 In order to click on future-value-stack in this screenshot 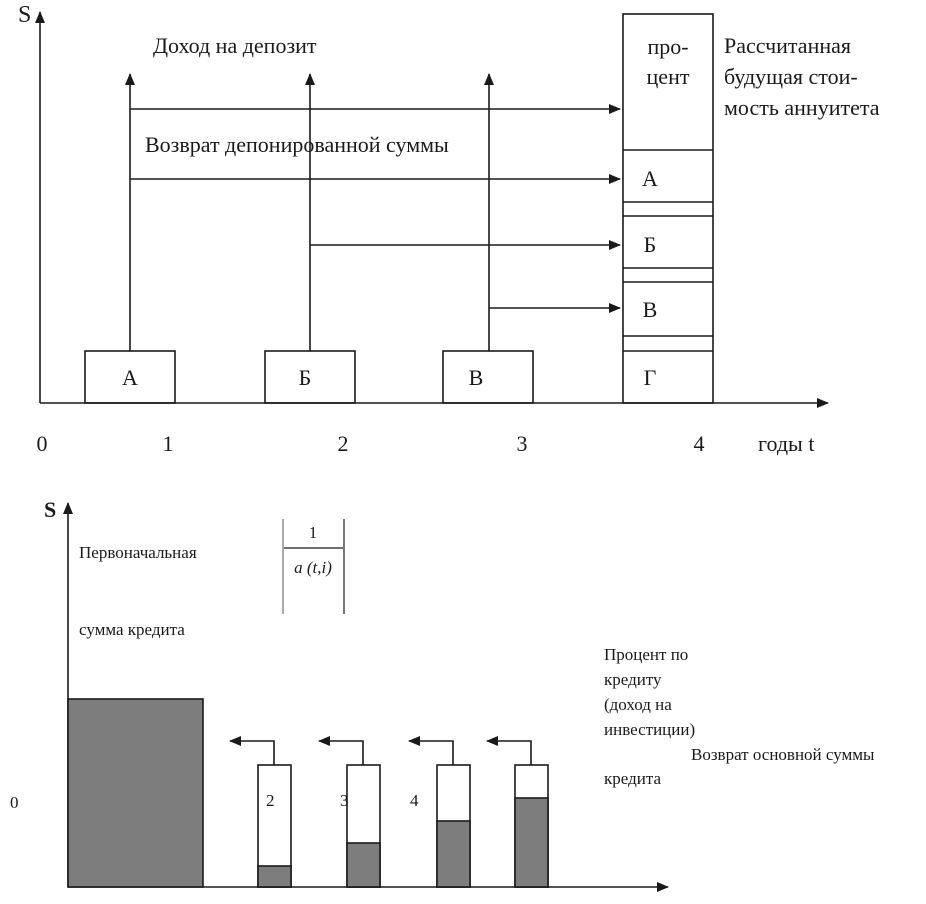, I will do `click(668, 208)`.